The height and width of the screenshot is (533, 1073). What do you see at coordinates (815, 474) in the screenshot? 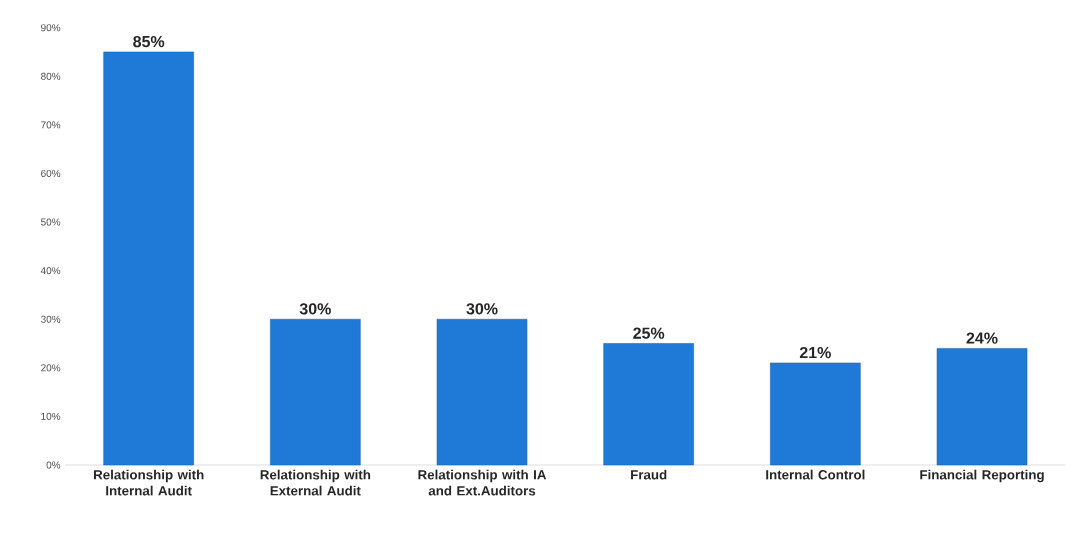
I see `x-tick-label: Internal Control` at bounding box center [815, 474].